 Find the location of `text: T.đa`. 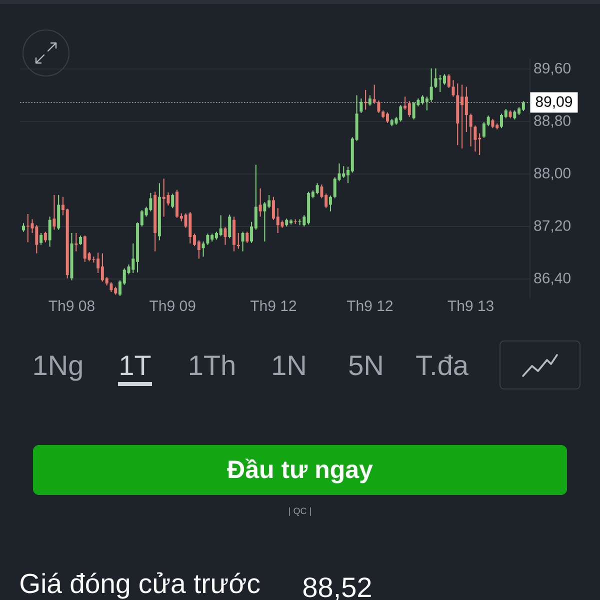

text: T.đa is located at coordinates (442, 365).